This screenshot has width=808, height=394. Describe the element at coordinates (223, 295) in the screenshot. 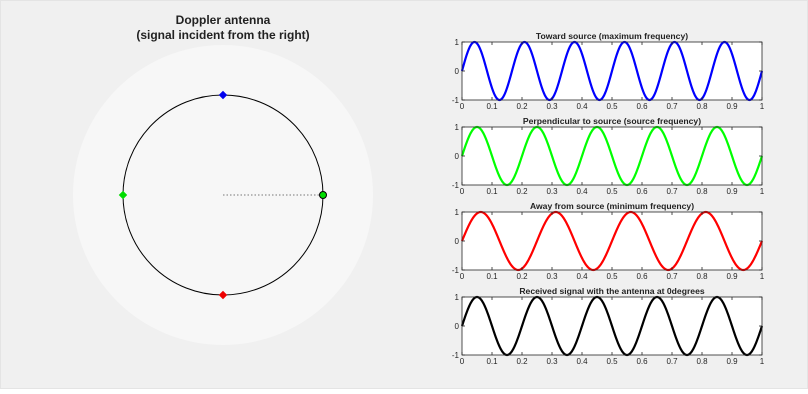

I see `marker-bottom` at that location.